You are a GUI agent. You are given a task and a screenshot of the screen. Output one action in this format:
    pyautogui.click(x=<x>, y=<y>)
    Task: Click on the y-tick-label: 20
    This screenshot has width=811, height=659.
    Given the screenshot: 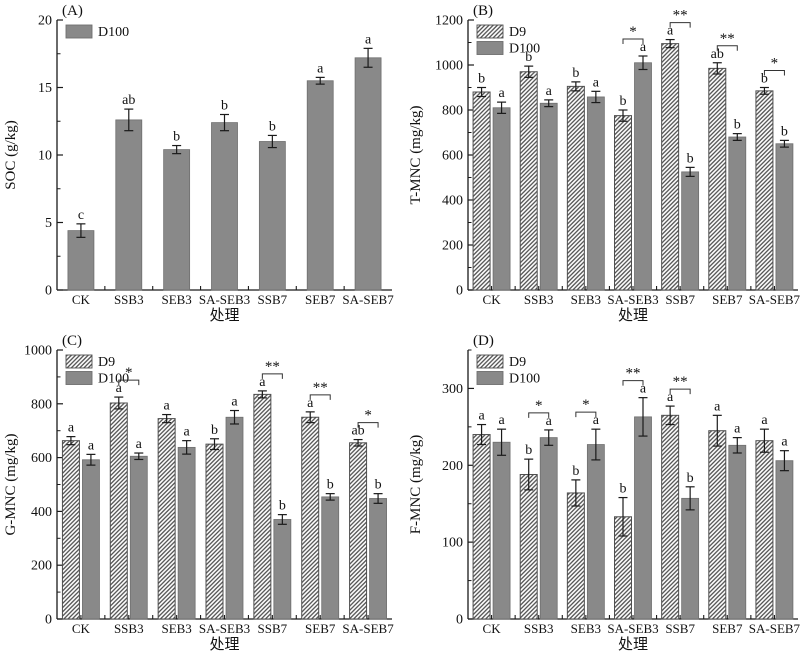 What is the action you would take?
    pyautogui.click(x=45, y=21)
    